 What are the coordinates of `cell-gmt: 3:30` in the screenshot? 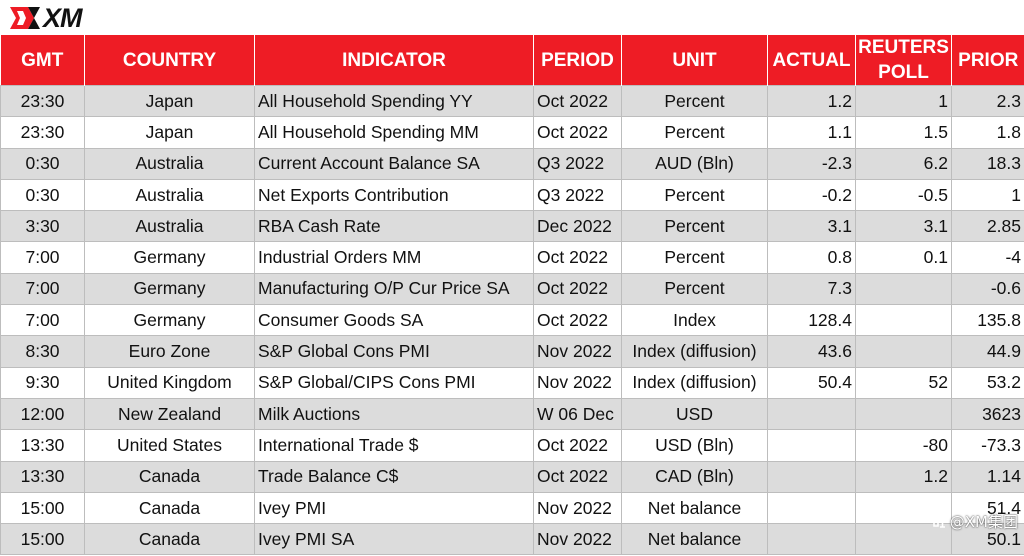 It's located at (42, 226).